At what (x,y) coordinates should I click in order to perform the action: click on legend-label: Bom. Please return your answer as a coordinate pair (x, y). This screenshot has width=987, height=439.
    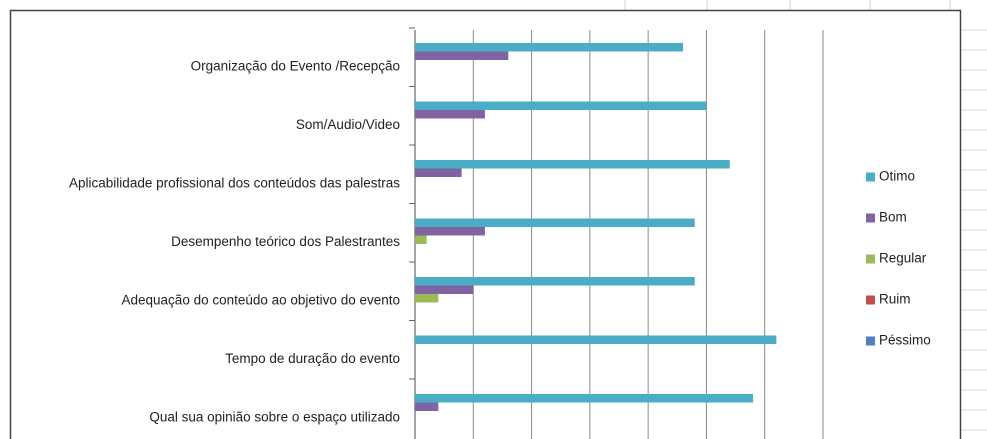
    Looking at the image, I should click on (893, 217).